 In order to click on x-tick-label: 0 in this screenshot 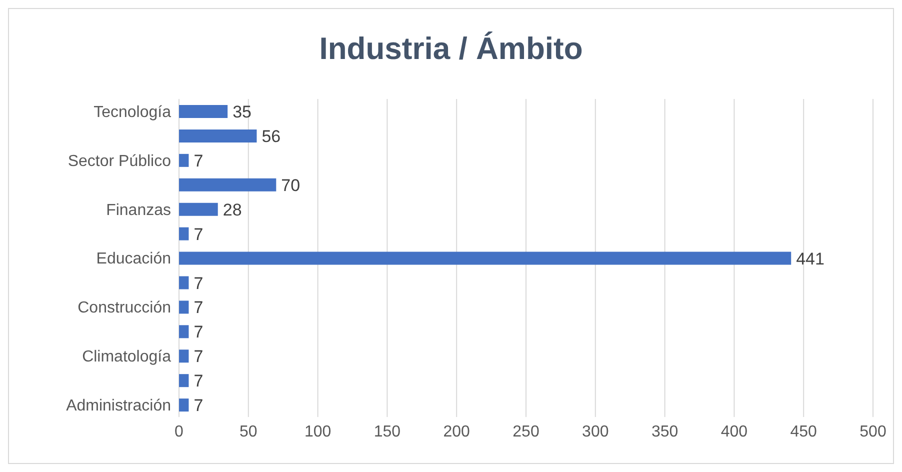, I will do `click(179, 431)`.